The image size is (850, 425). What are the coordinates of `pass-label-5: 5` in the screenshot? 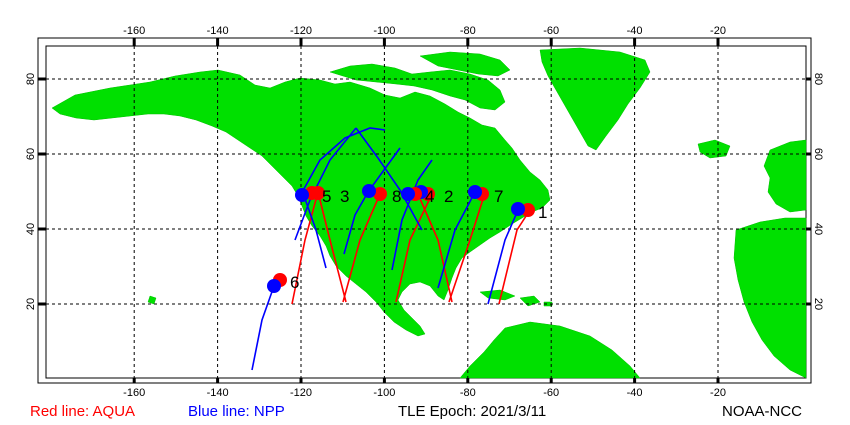 It's located at (326, 196).